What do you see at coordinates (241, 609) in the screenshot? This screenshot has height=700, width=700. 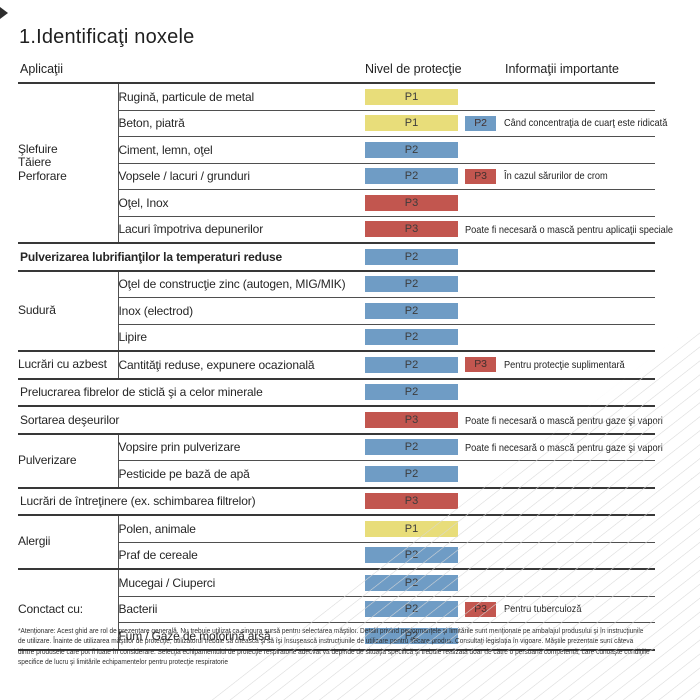 I see `application-cell: Bacterii` at bounding box center [241, 609].